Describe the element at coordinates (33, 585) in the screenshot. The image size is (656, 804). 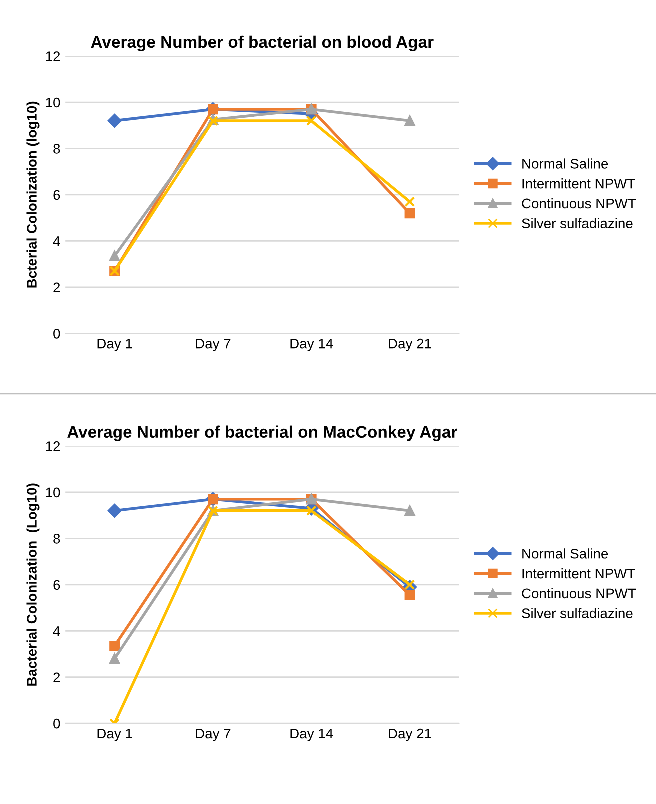
I see `y-axis-title: Bacterial Colonization (Log10)` at that location.